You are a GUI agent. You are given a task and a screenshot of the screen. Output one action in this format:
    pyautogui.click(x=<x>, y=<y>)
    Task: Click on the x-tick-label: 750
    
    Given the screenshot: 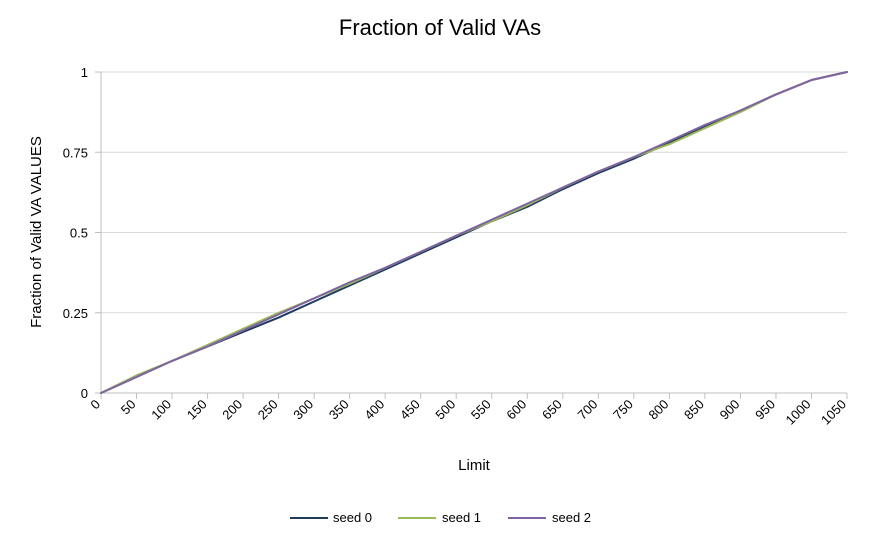 What is the action you would take?
    pyautogui.click(x=623, y=410)
    